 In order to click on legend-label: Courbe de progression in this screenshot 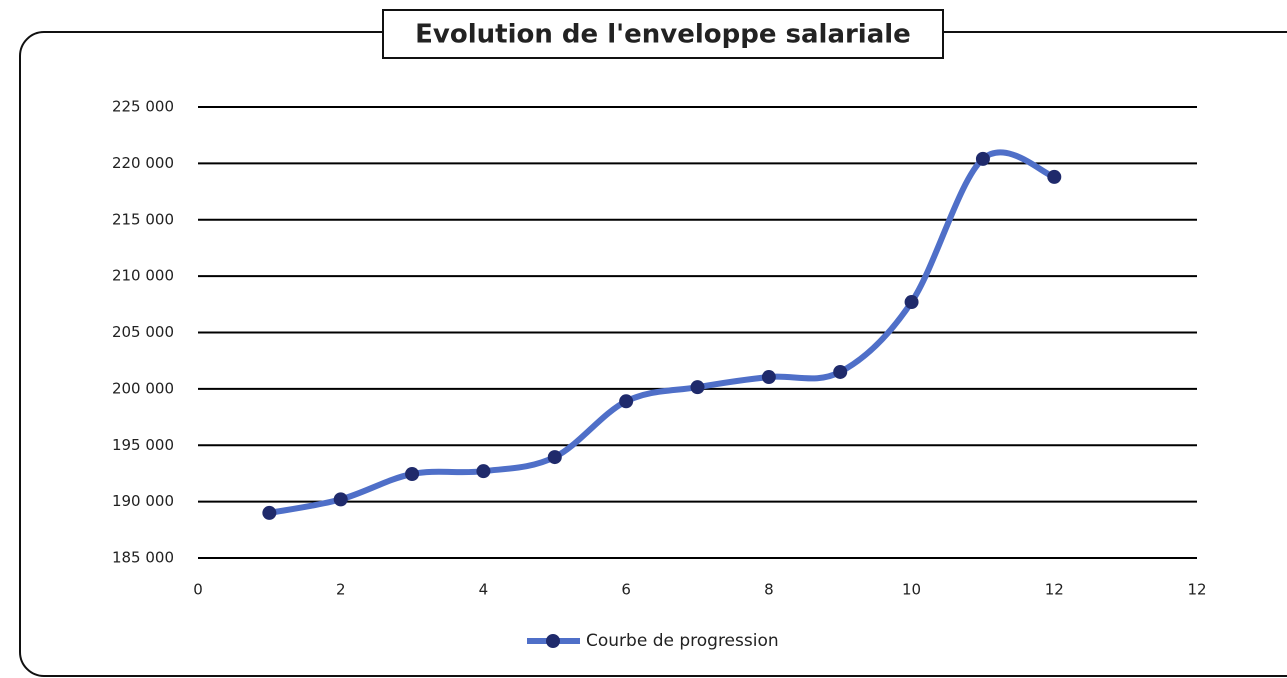, I will do `click(682, 641)`.